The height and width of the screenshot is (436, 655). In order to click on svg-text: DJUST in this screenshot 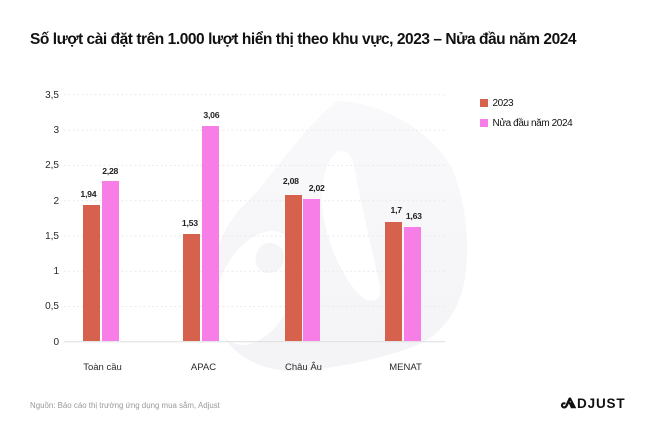, I will do `click(601, 403)`.